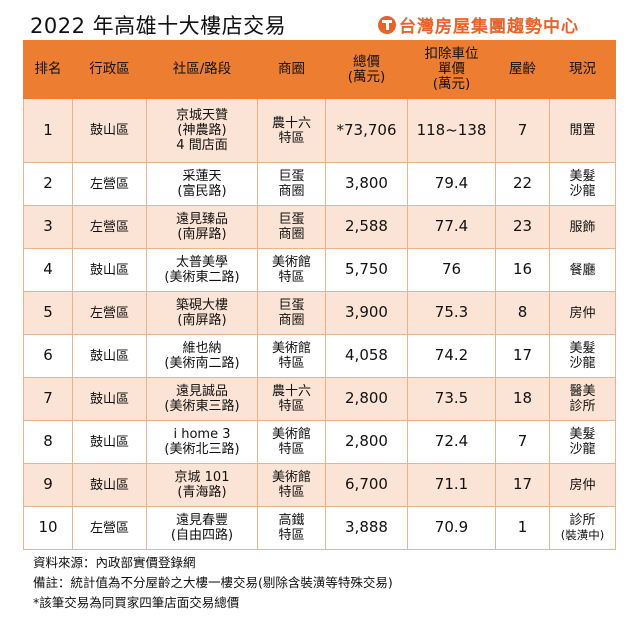 This screenshot has height=620, width=639. I want to click on total-price-cell: 5,750, so click(366, 270).